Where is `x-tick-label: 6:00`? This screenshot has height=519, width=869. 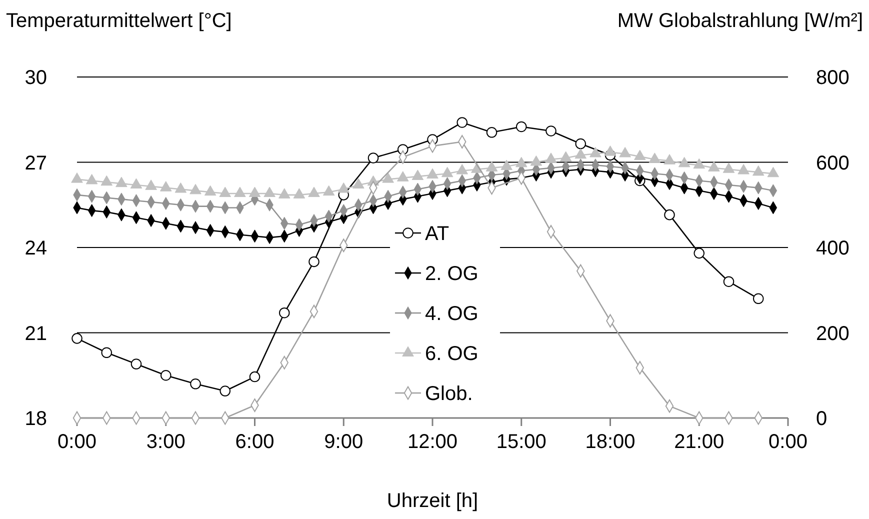 x-tick-label: 6:00 is located at coordinates (254, 442).